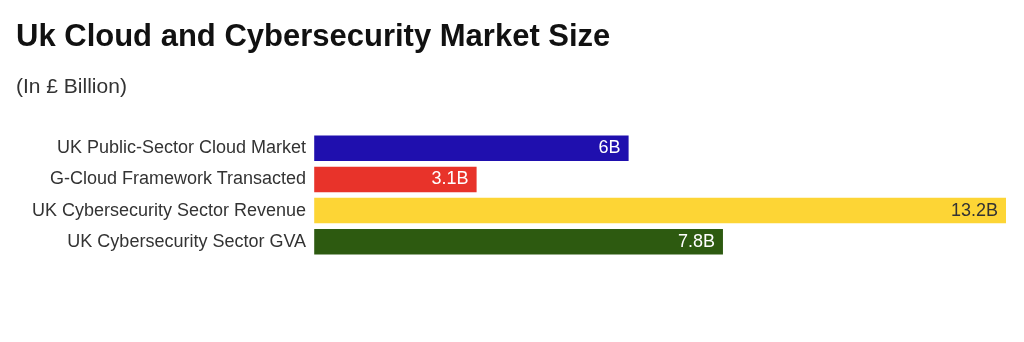  What do you see at coordinates (974, 209) in the screenshot?
I see `data-label: 13.2B` at bounding box center [974, 209].